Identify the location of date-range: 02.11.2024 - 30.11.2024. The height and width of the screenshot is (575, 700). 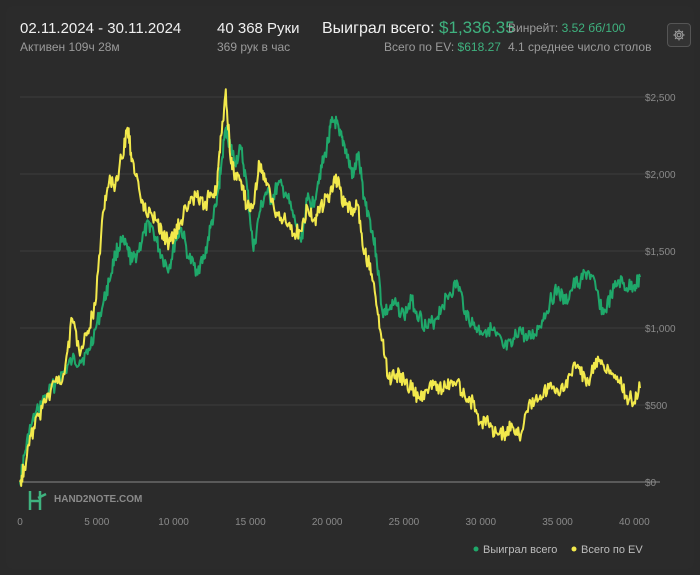
(101, 28).